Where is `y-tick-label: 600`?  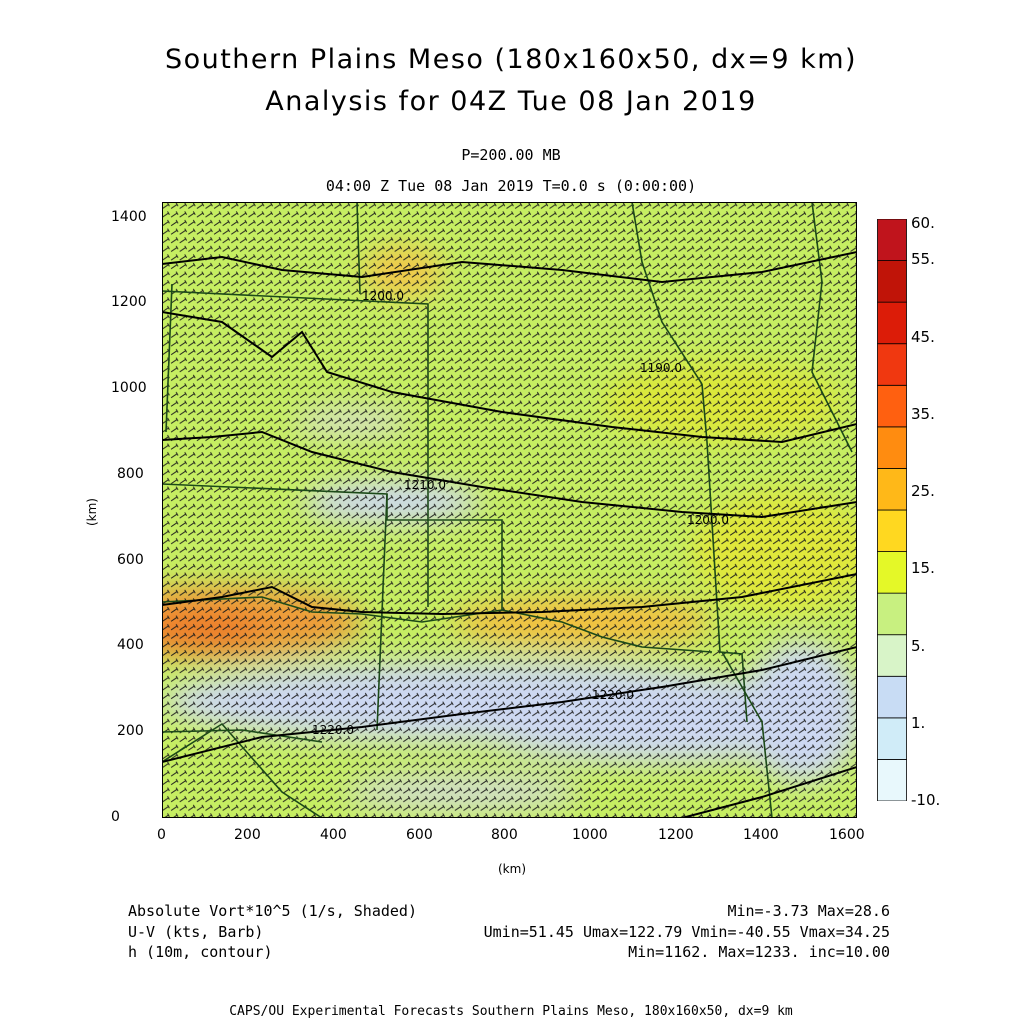
y-tick-label: 600 is located at coordinates (130, 560).